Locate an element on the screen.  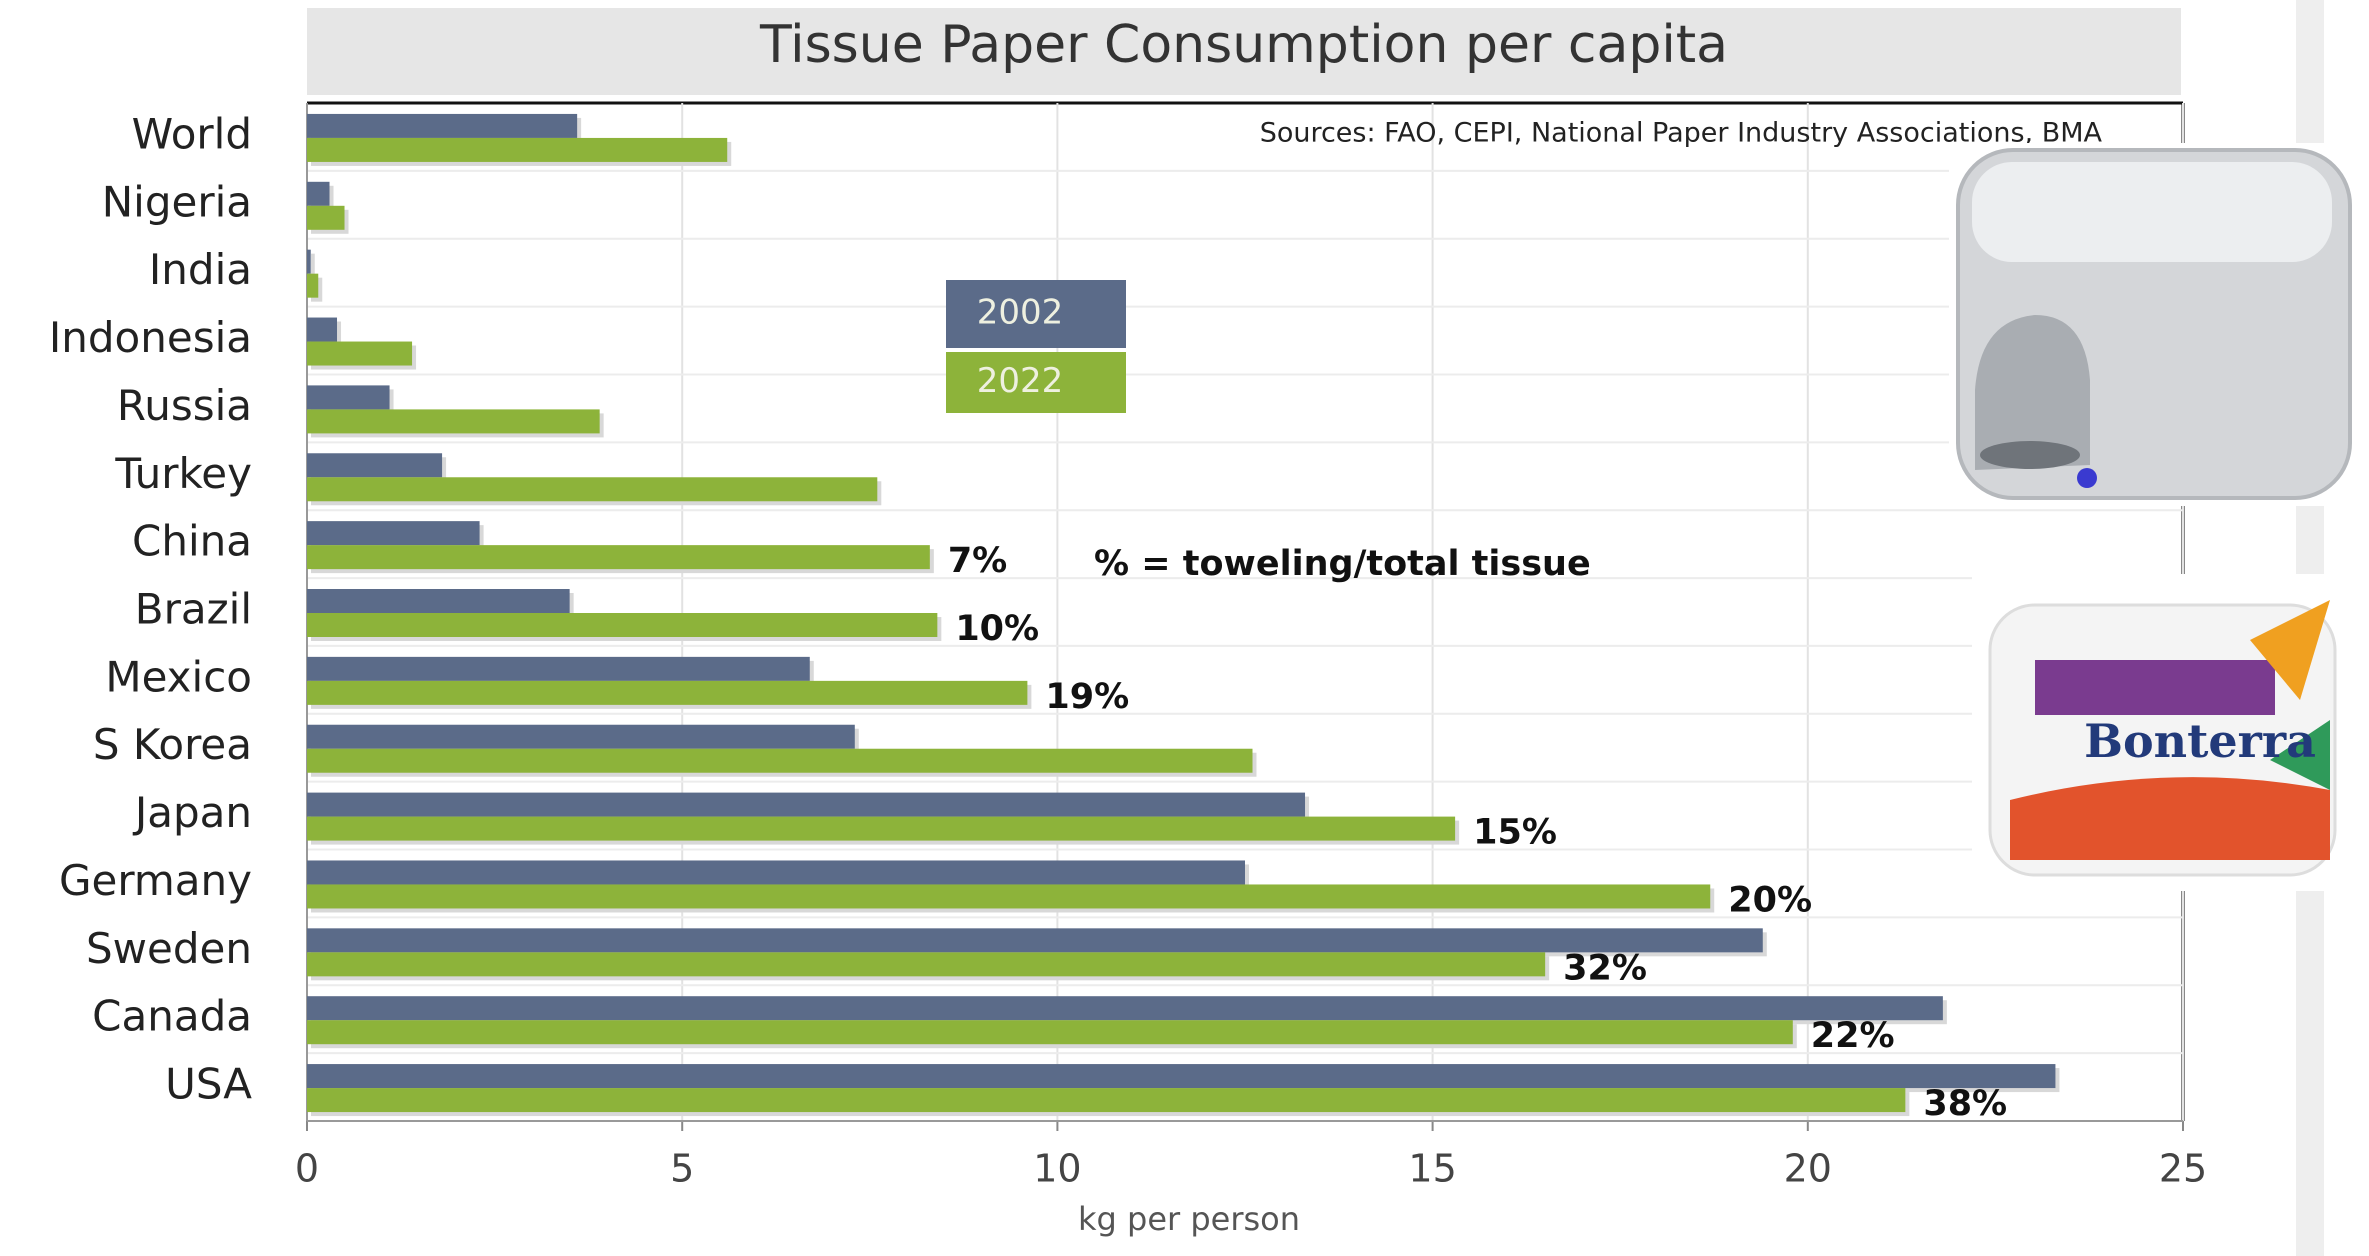
y-tick-label: Germany is located at coordinates (155, 880).